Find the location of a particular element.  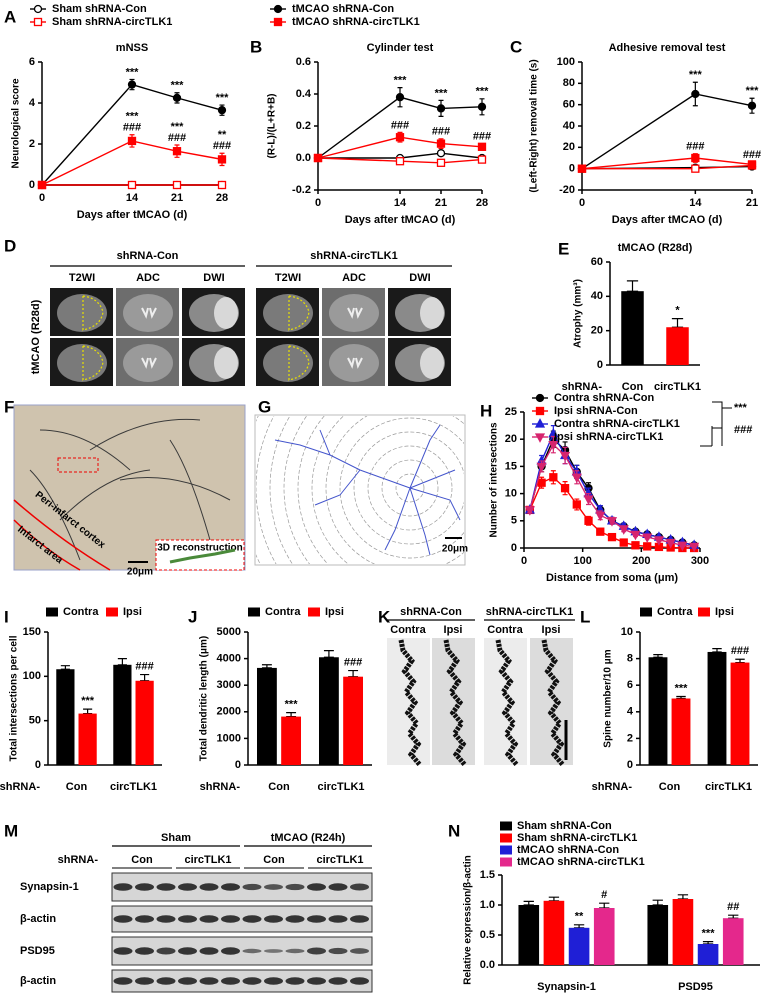

row-prefix: shRNA- is located at coordinates (78, 860).